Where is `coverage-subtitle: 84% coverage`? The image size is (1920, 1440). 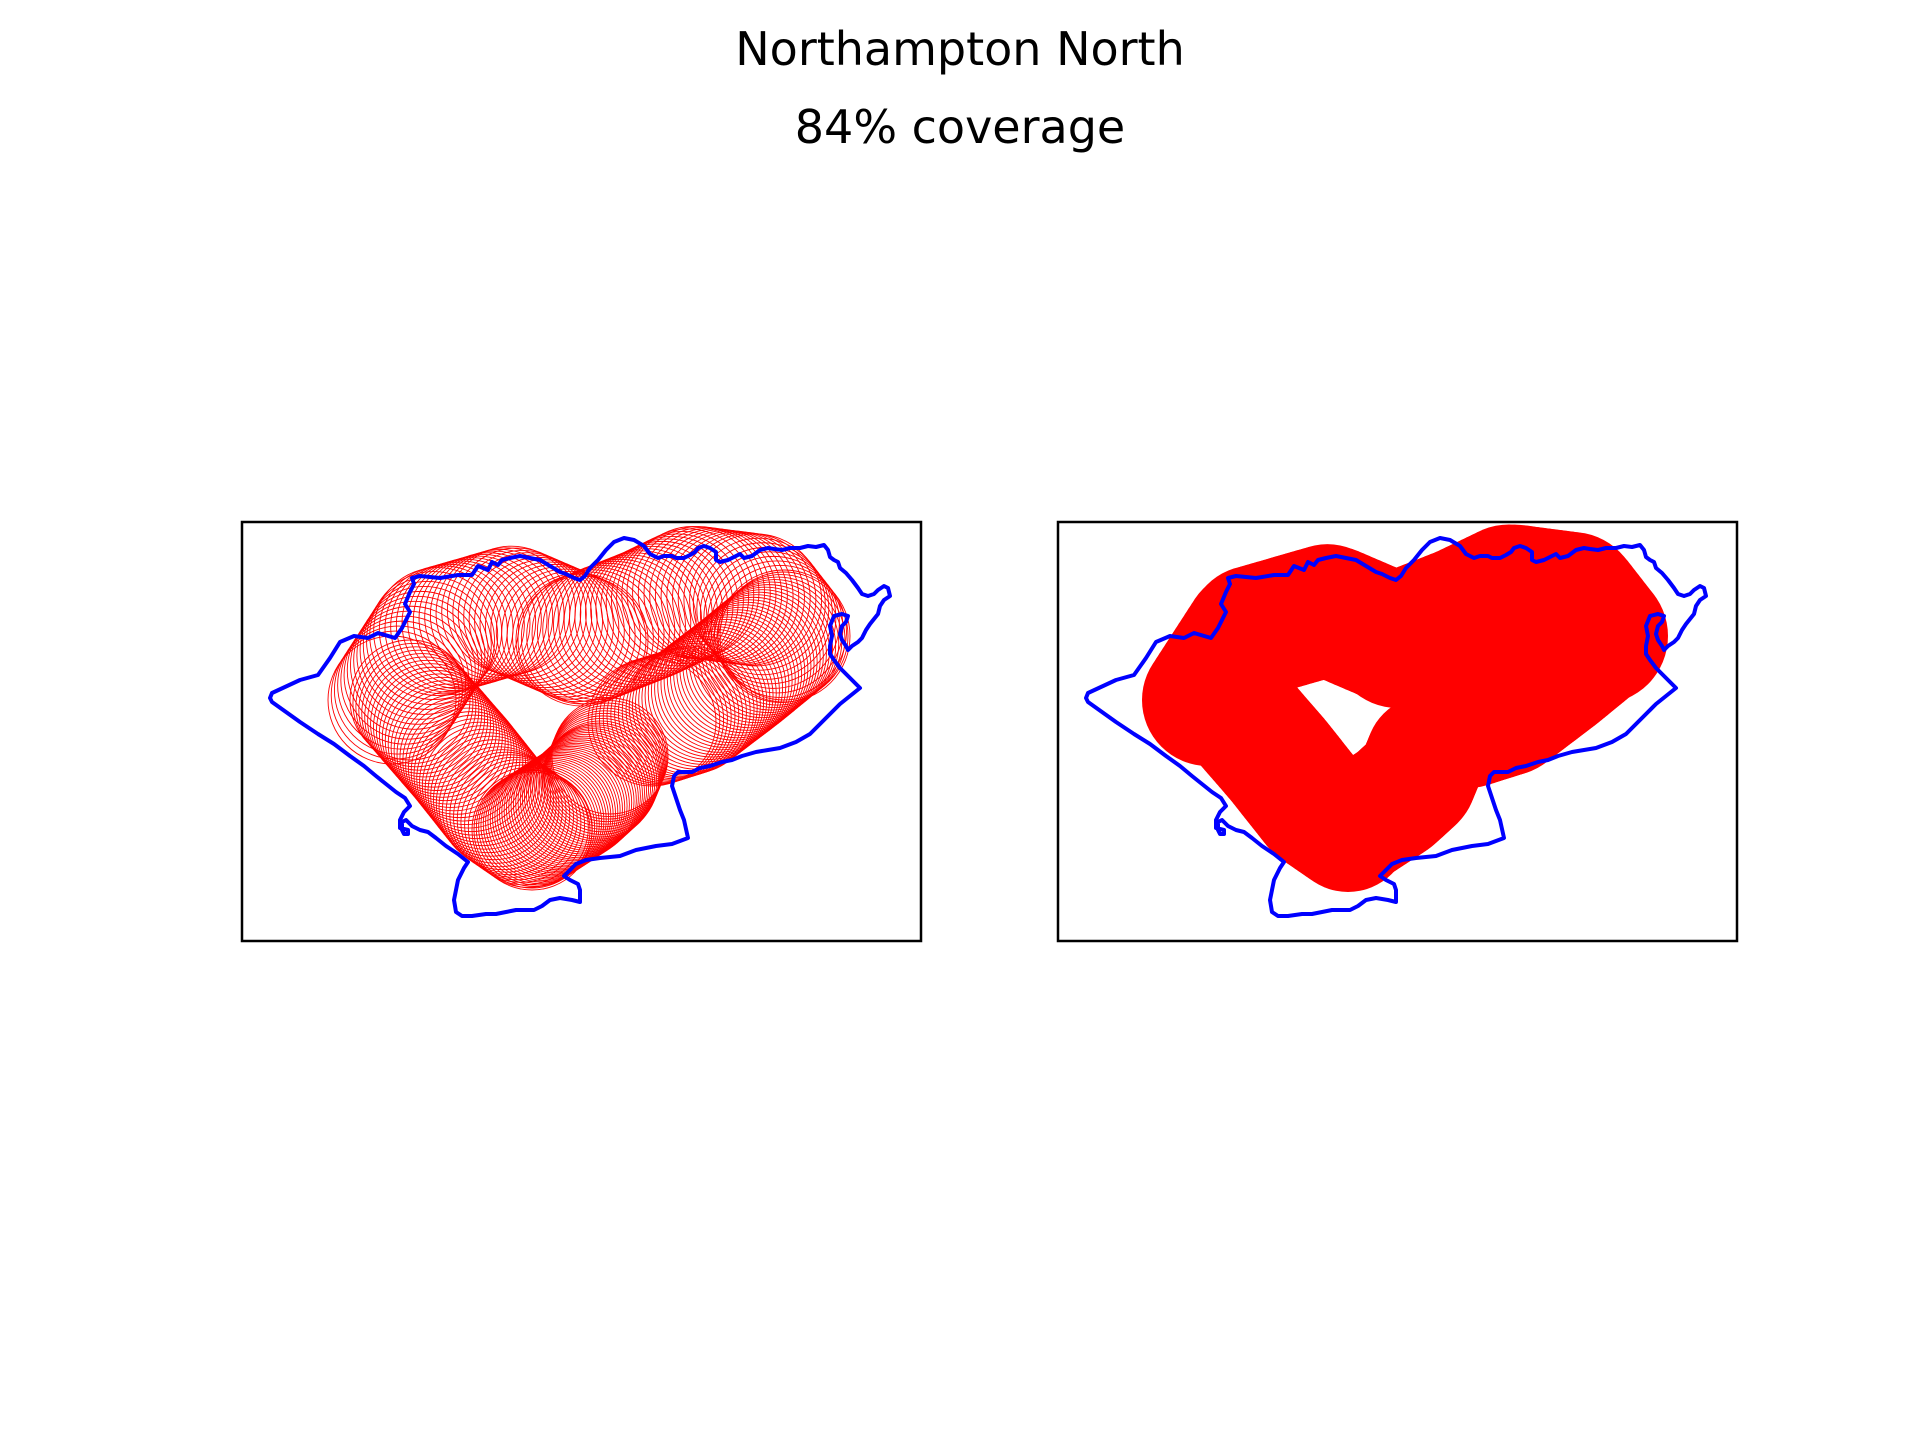 coverage-subtitle: 84% coverage is located at coordinates (960, 127).